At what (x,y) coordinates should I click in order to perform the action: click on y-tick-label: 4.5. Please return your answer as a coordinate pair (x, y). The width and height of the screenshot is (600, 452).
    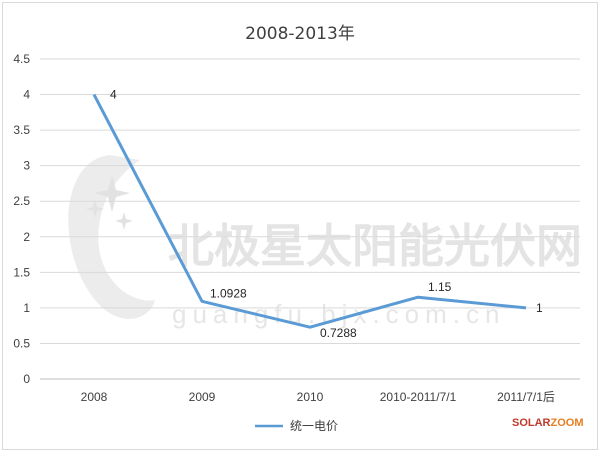
    Looking at the image, I should click on (21, 59).